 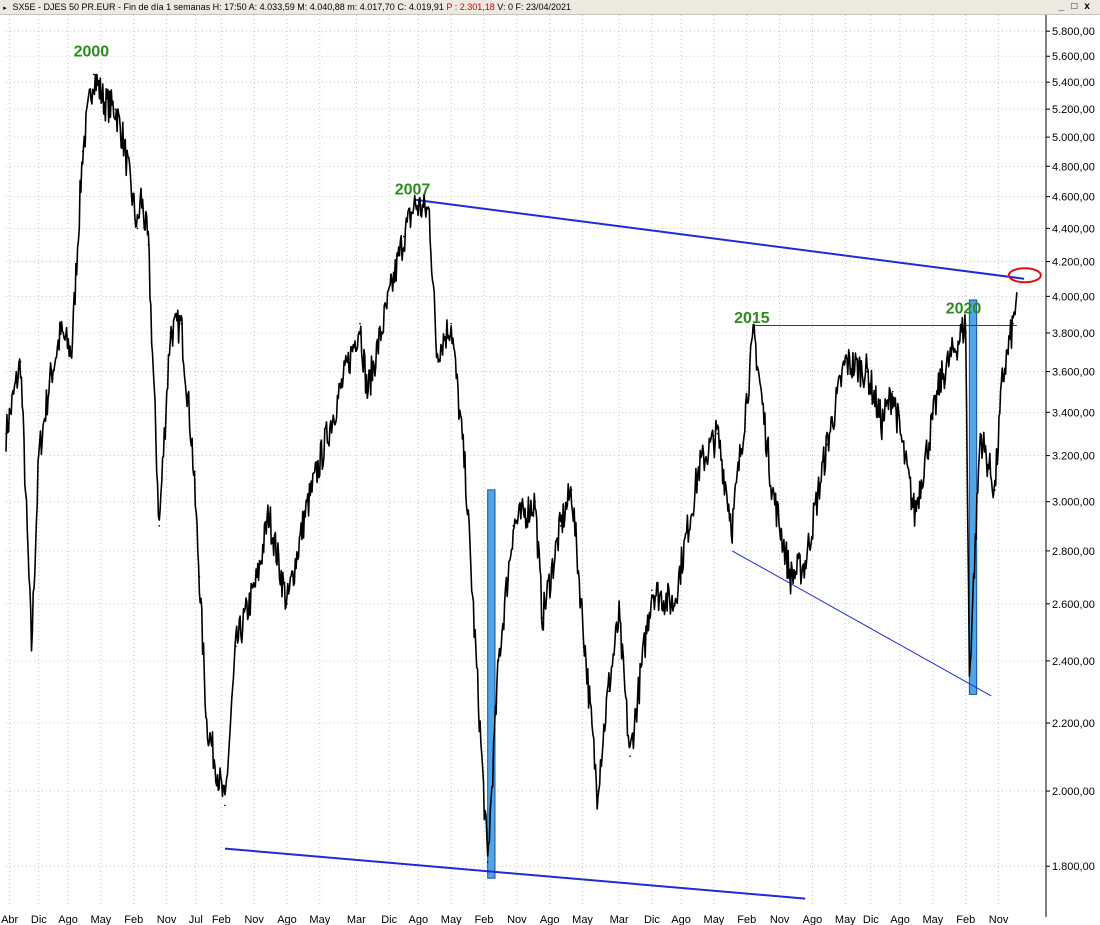 What do you see at coordinates (1073, 57) in the screenshot?
I see `y-tick-label: 5.600,00` at bounding box center [1073, 57].